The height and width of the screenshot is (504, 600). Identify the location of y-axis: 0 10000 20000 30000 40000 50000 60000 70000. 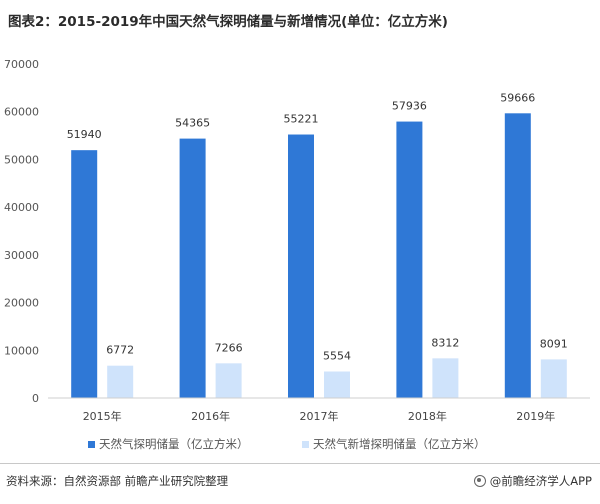
(21, 231).